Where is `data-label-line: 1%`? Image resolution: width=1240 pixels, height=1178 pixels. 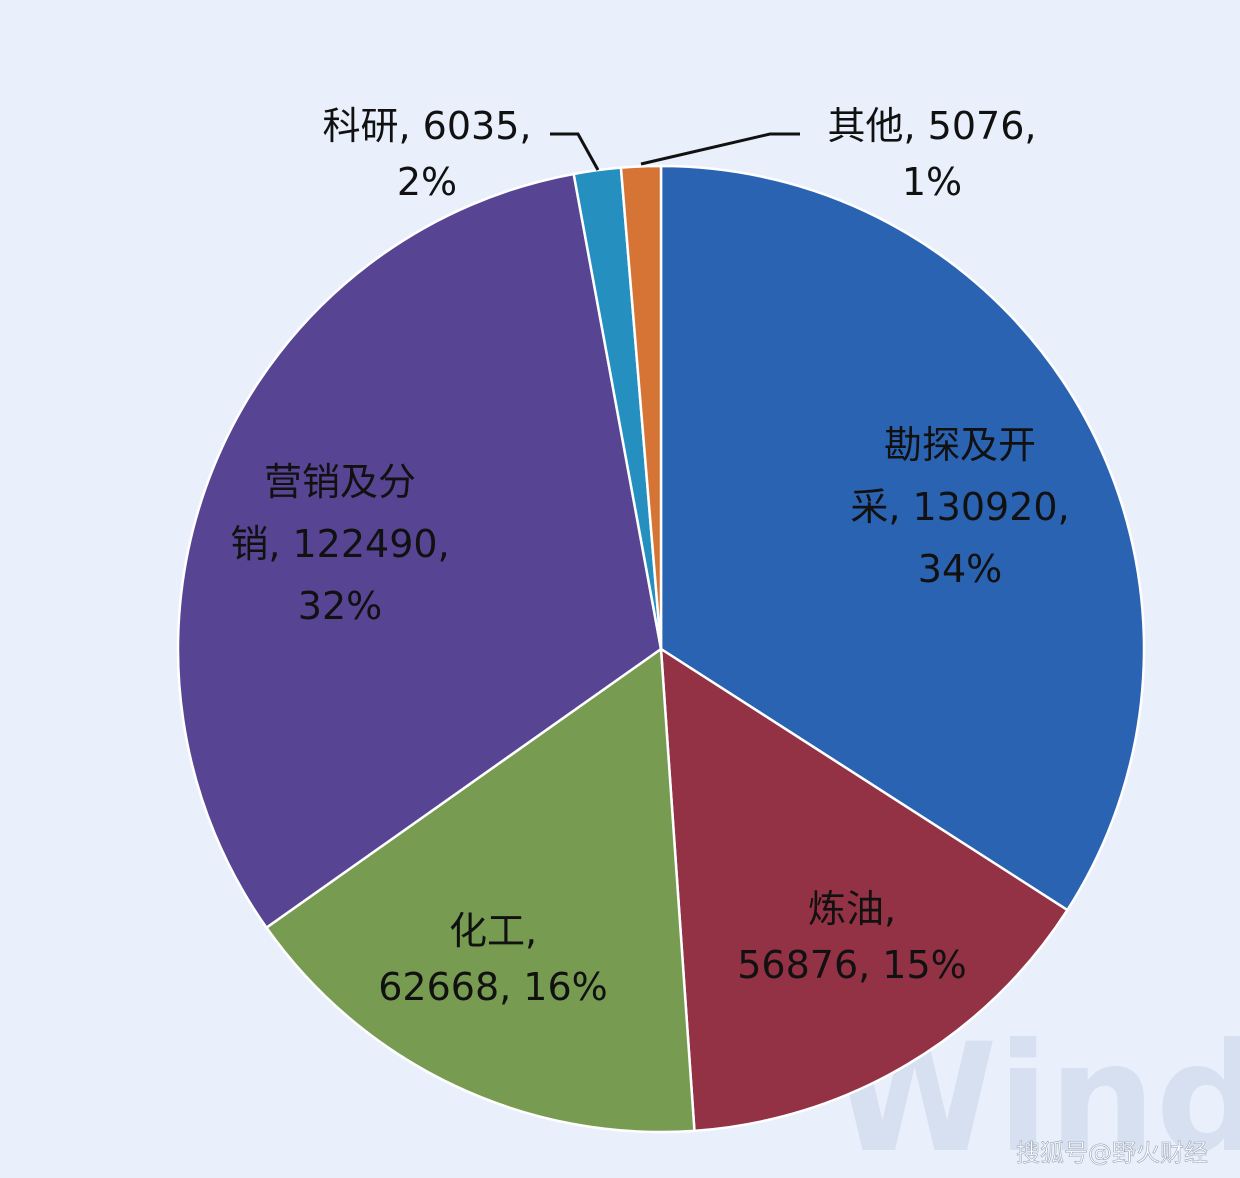
data-label-line: 1% is located at coordinates (932, 182).